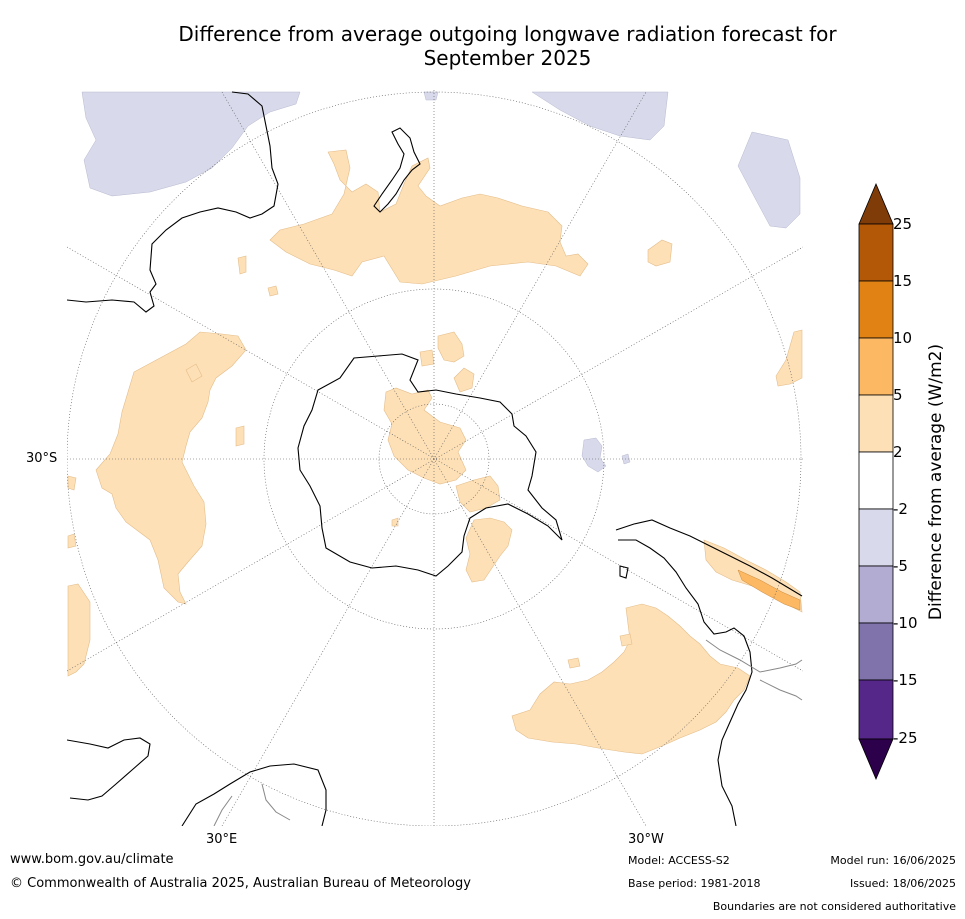 The height and width of the screenshot is (919, 965). I want to click on title-line-2: September 2025, so click(507, 58).